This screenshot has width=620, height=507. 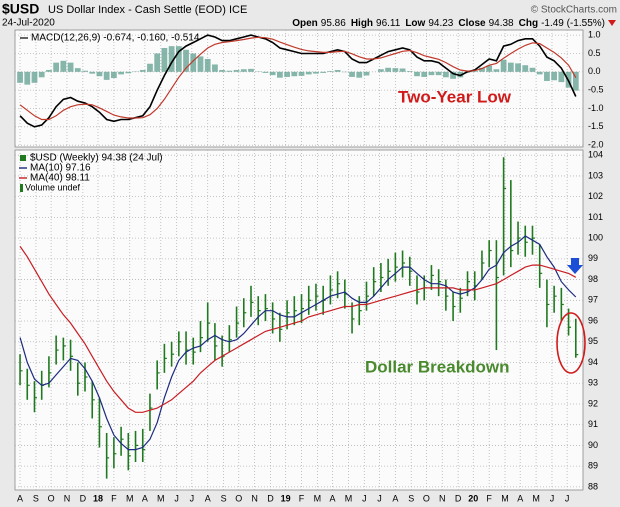 What do you see at coordinates (96, 158) in the screenshot?
I see `legend-label: $USD (Weekly) 94.38 (24 Jul)` at bounding box center [96, 158].